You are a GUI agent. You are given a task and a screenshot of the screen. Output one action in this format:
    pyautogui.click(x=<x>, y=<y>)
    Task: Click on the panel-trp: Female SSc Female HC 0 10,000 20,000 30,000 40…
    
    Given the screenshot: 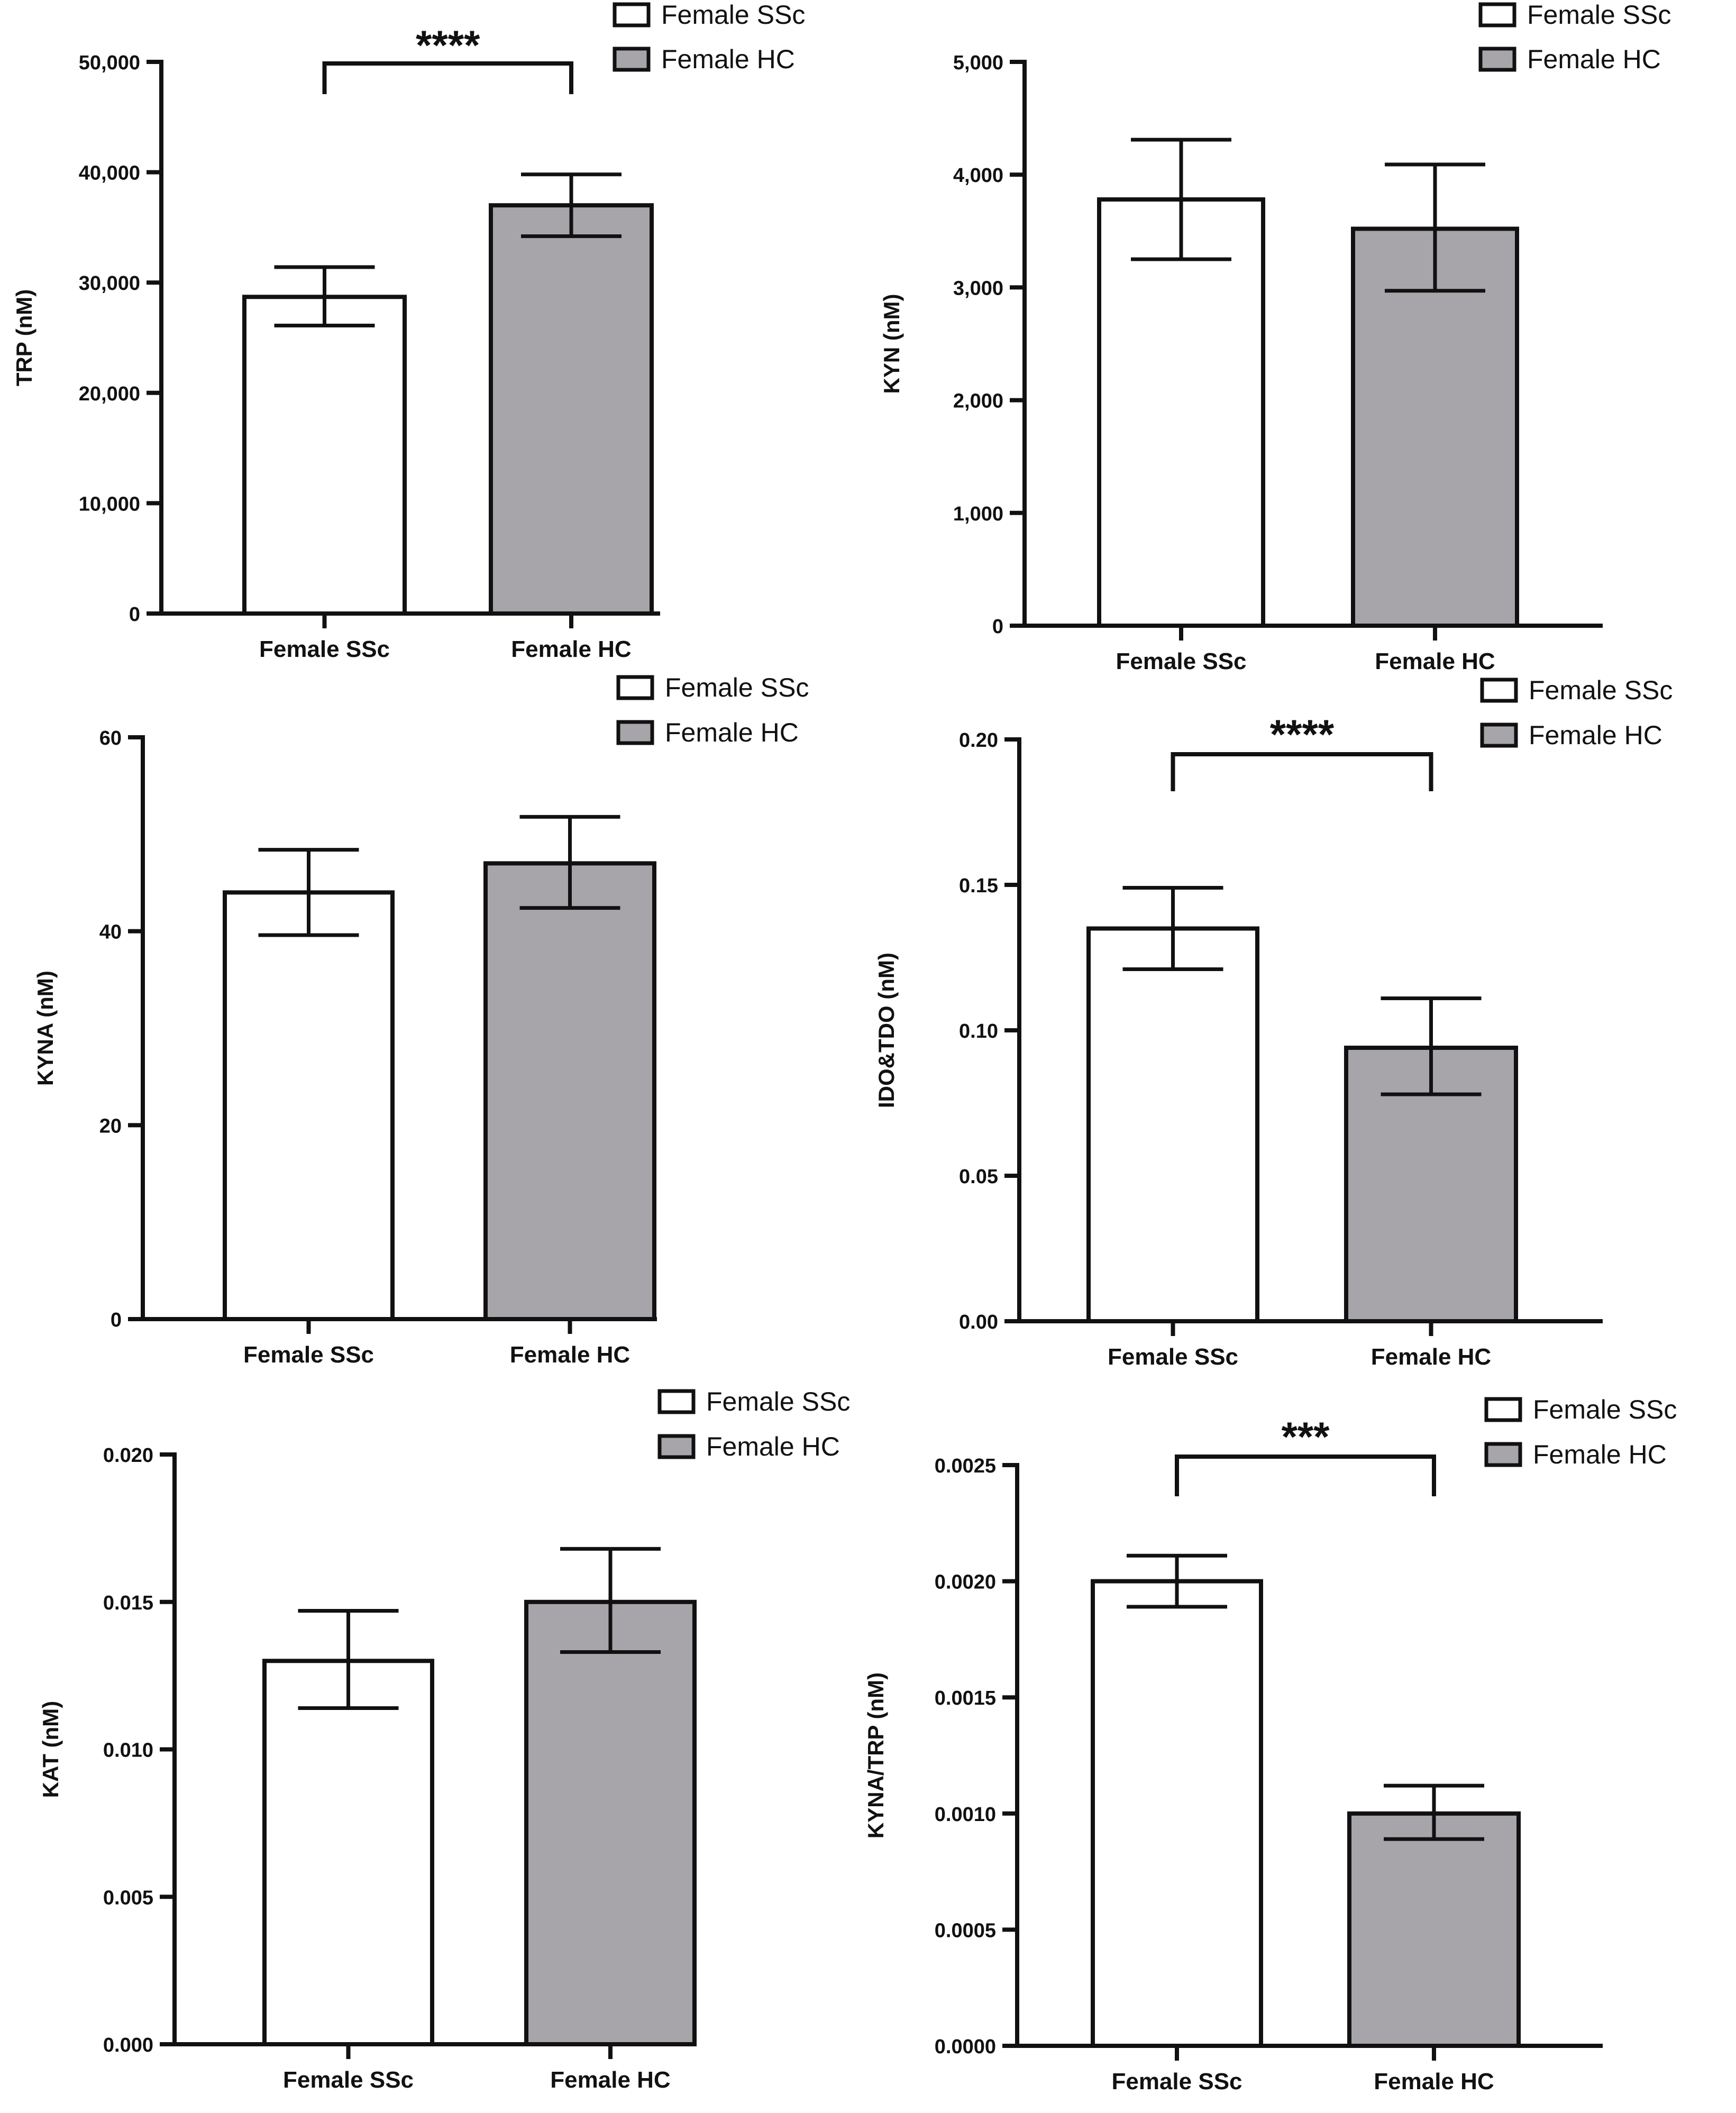 What is the action you would take?
    pyautogui.click(x=408, y=331)
    